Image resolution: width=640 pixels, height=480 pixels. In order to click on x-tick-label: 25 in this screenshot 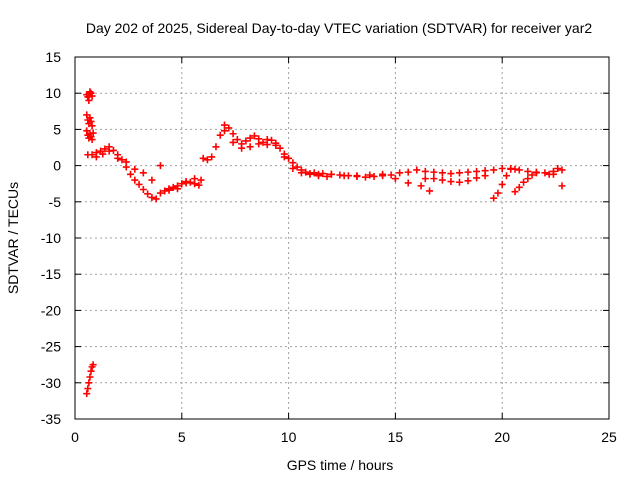, I will do `click(609, 437)`.